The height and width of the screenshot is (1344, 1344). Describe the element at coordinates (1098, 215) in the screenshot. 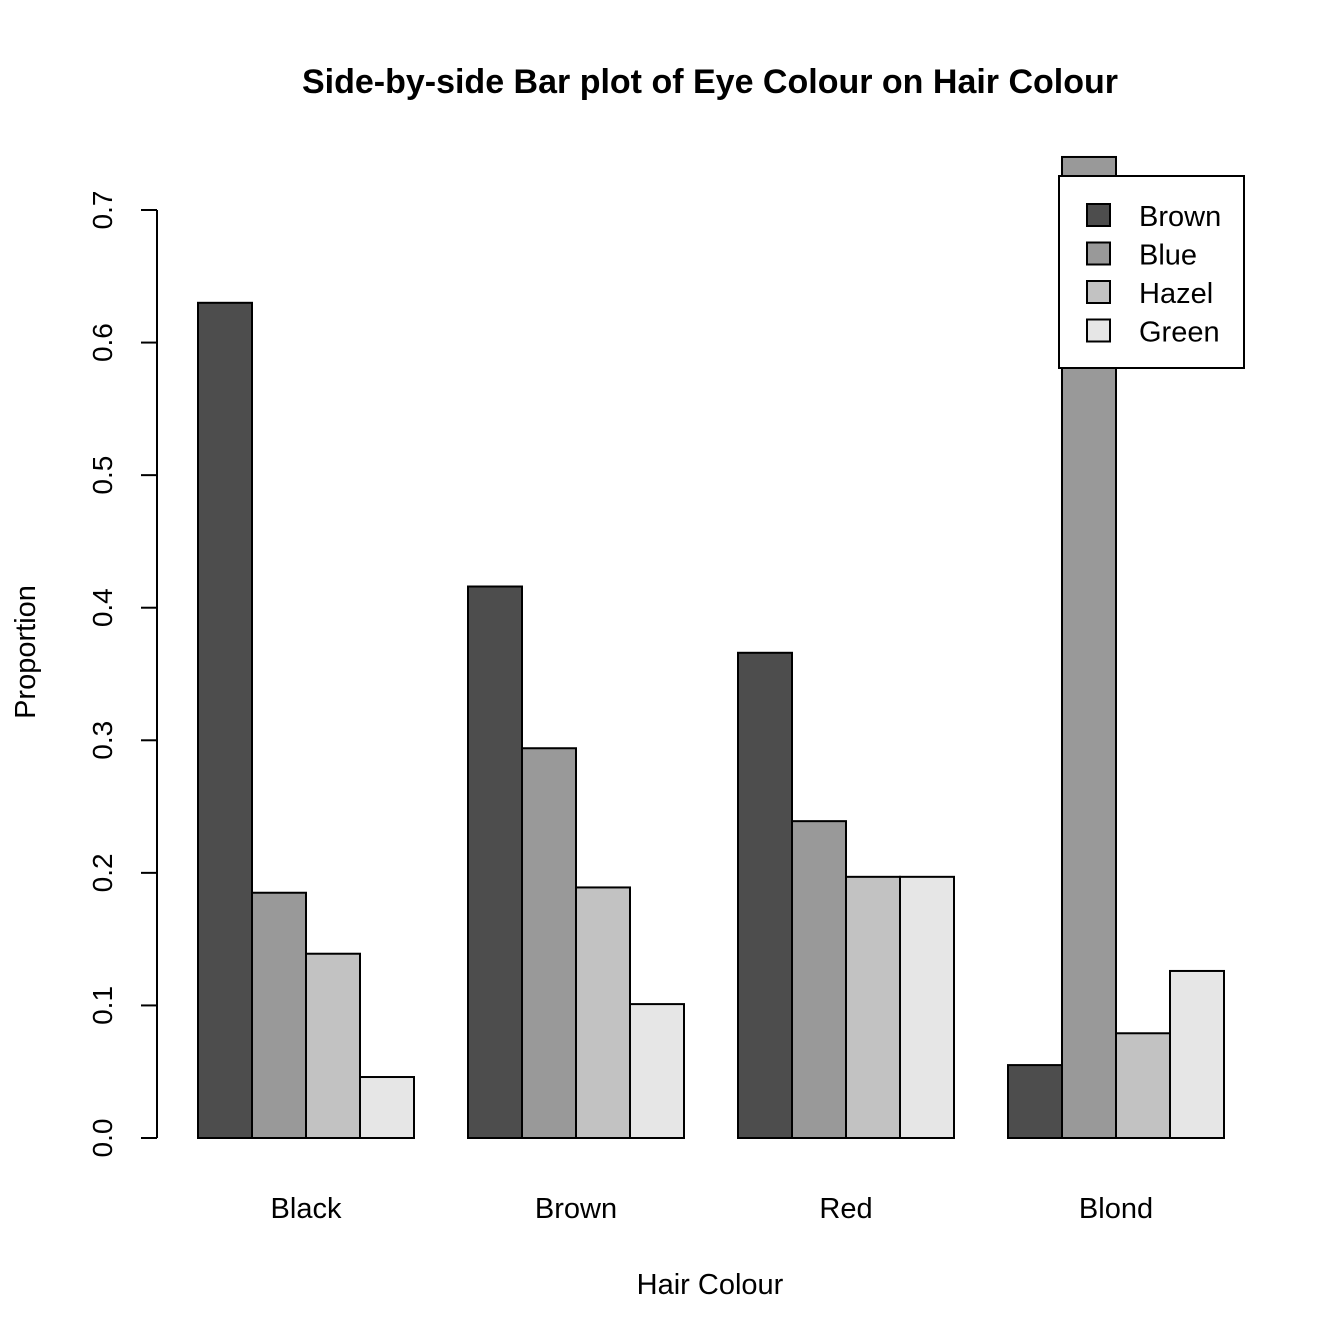

I see `legend-swatch-brown` at that location.